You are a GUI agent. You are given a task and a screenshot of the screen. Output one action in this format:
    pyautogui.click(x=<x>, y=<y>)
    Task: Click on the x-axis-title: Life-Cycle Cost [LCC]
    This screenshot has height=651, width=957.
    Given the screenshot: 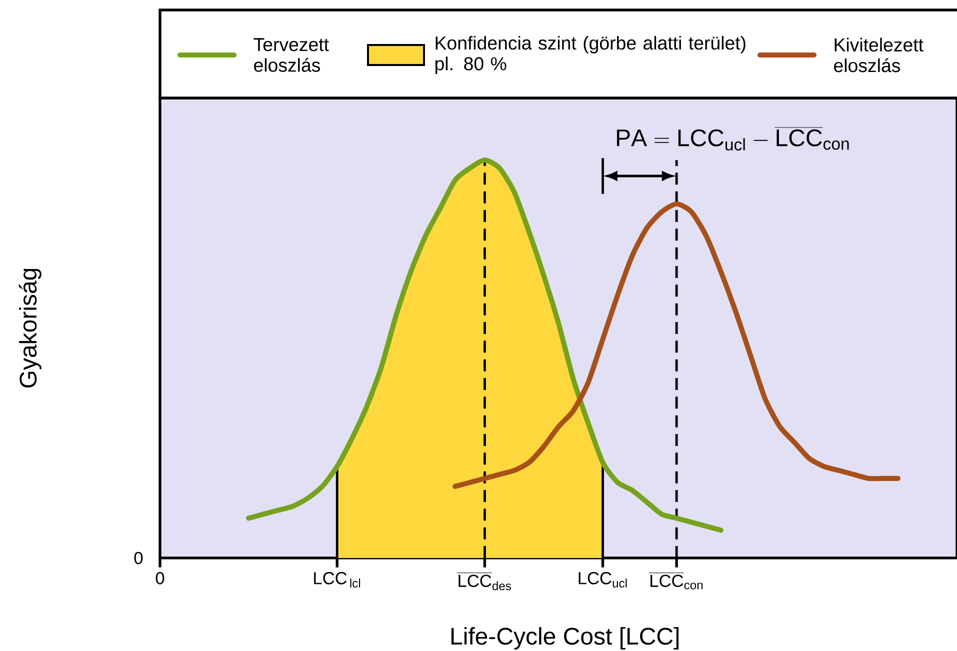 What is the action you would take?
    pyautogui.click(x=564, y=638)
    